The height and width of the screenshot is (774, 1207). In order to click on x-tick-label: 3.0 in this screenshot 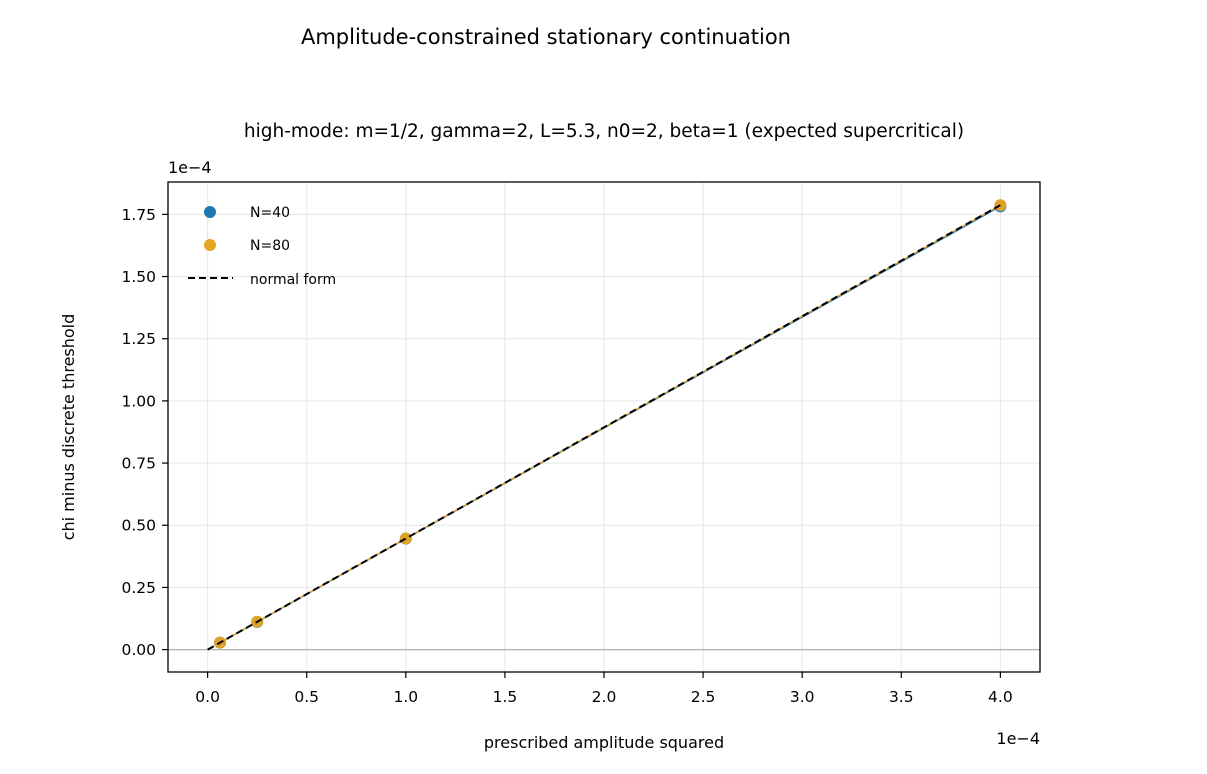, I will do `click(802, 697)`.